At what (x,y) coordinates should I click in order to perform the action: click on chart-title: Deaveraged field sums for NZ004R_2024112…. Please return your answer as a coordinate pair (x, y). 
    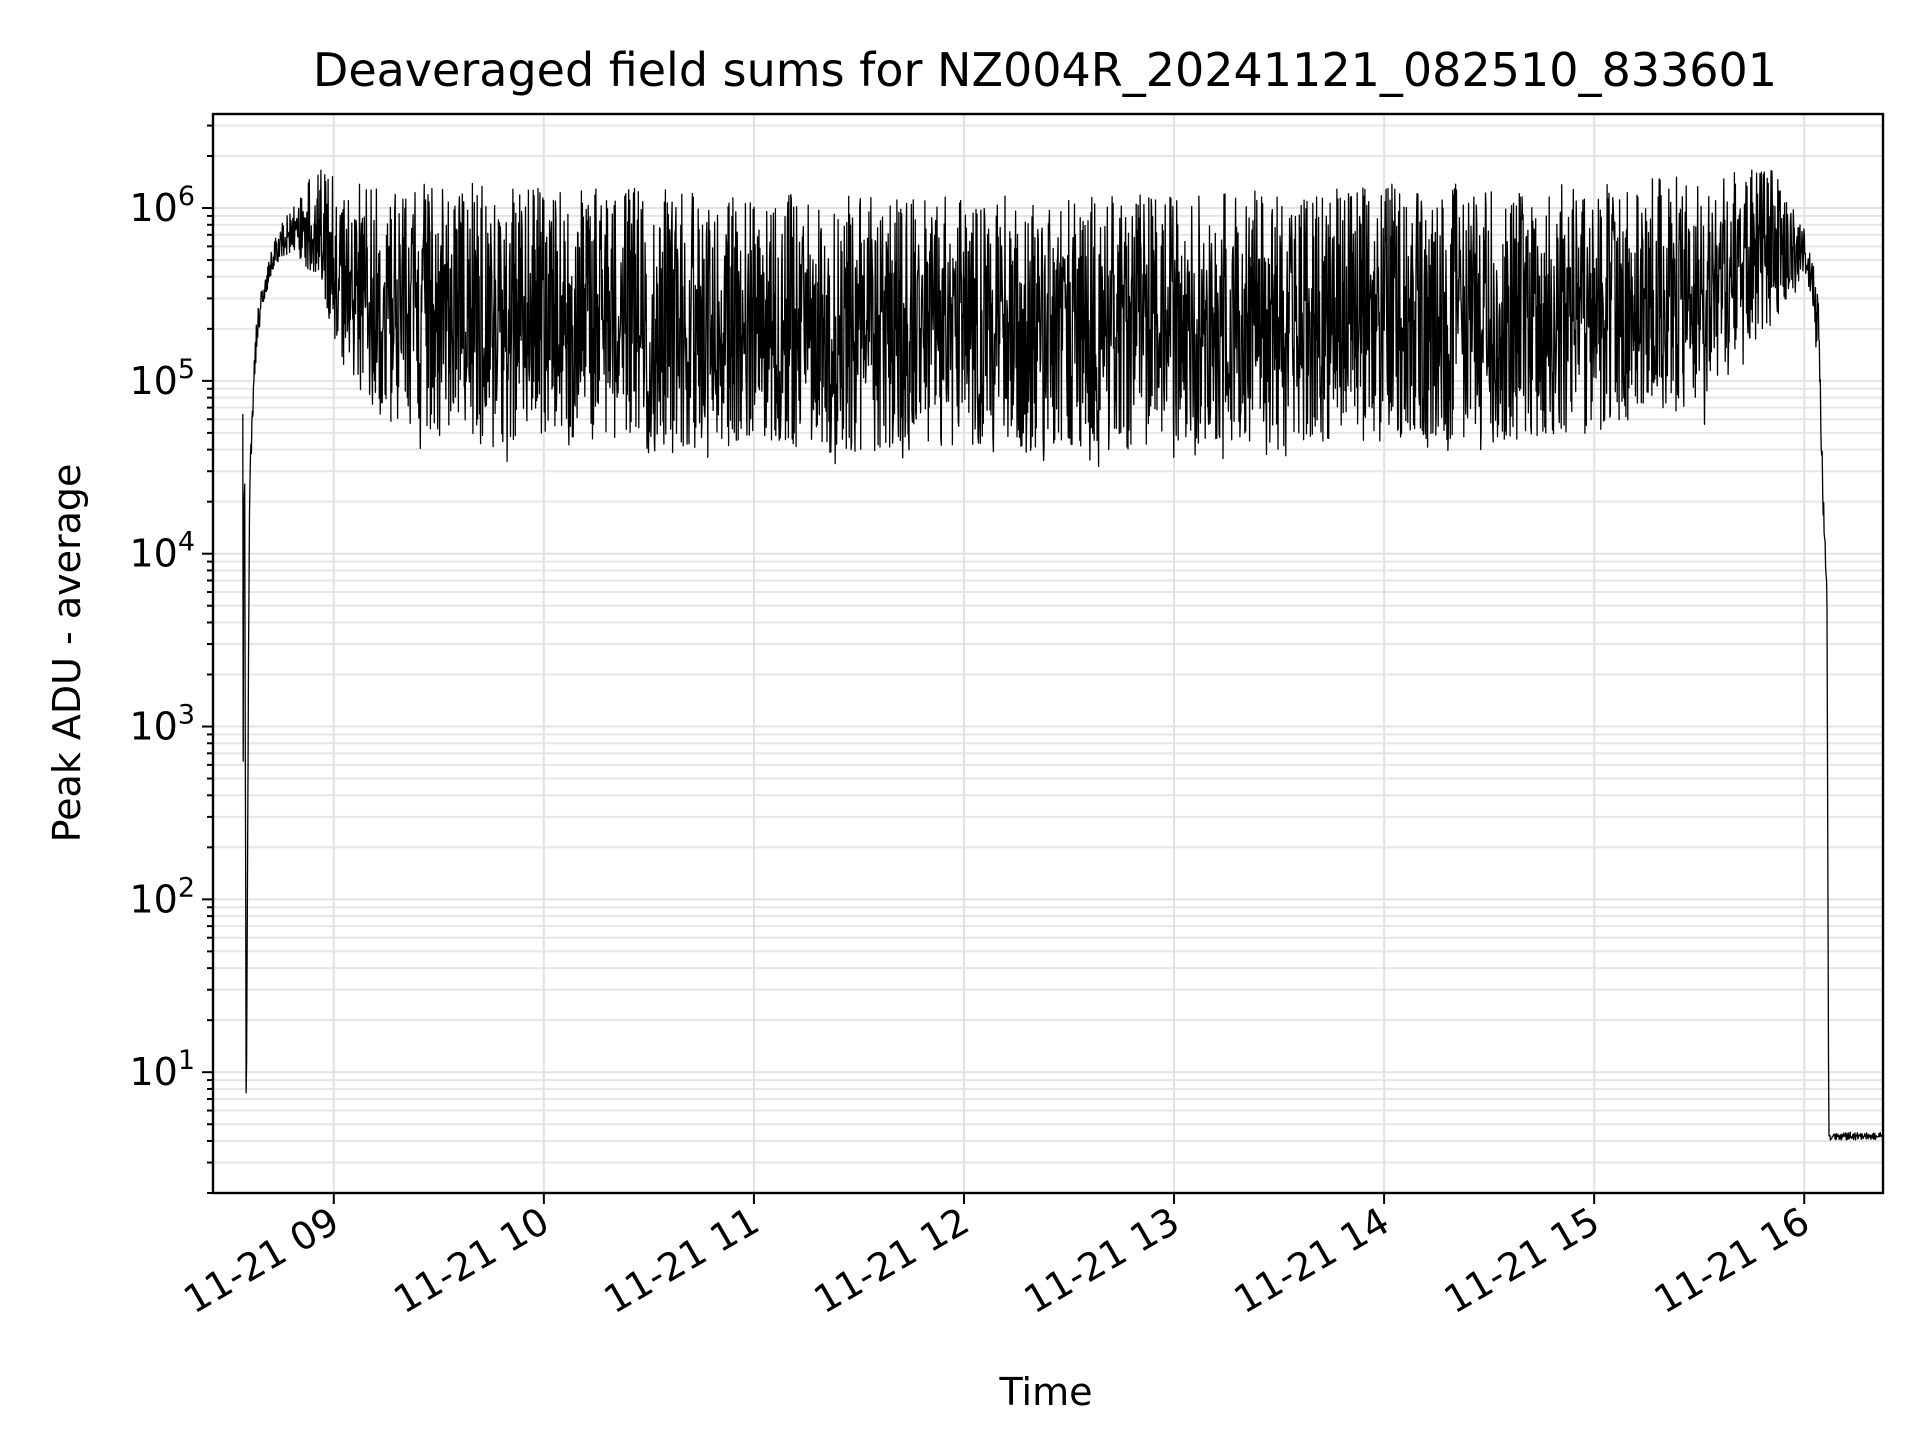
    Looking at the image, I should click on (1045, 70).